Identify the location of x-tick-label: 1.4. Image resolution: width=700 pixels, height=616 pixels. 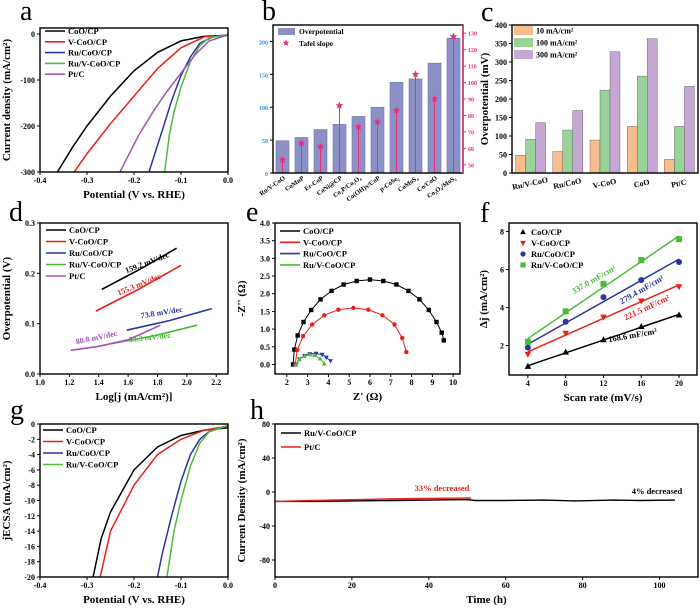
(99, 382).